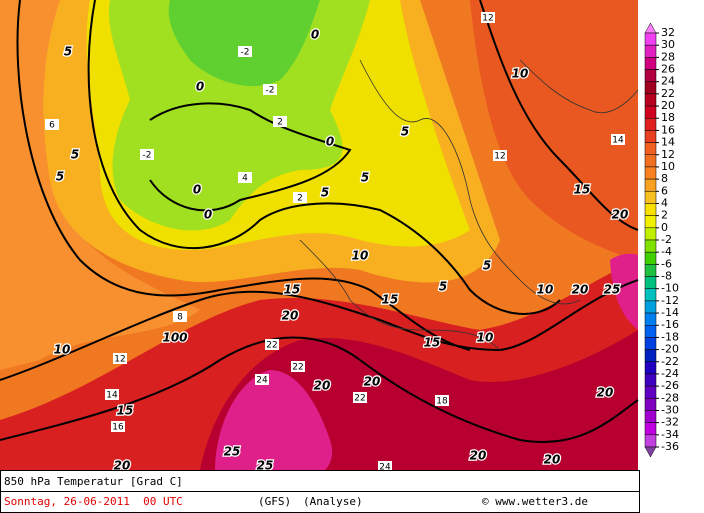 Image resolution: width=704 pixels, height=513 pixels. What do you see at coordinates (274, 501) in the screenshot?
I see `footer-model: (GFS)` at bounding box center [274, 501].